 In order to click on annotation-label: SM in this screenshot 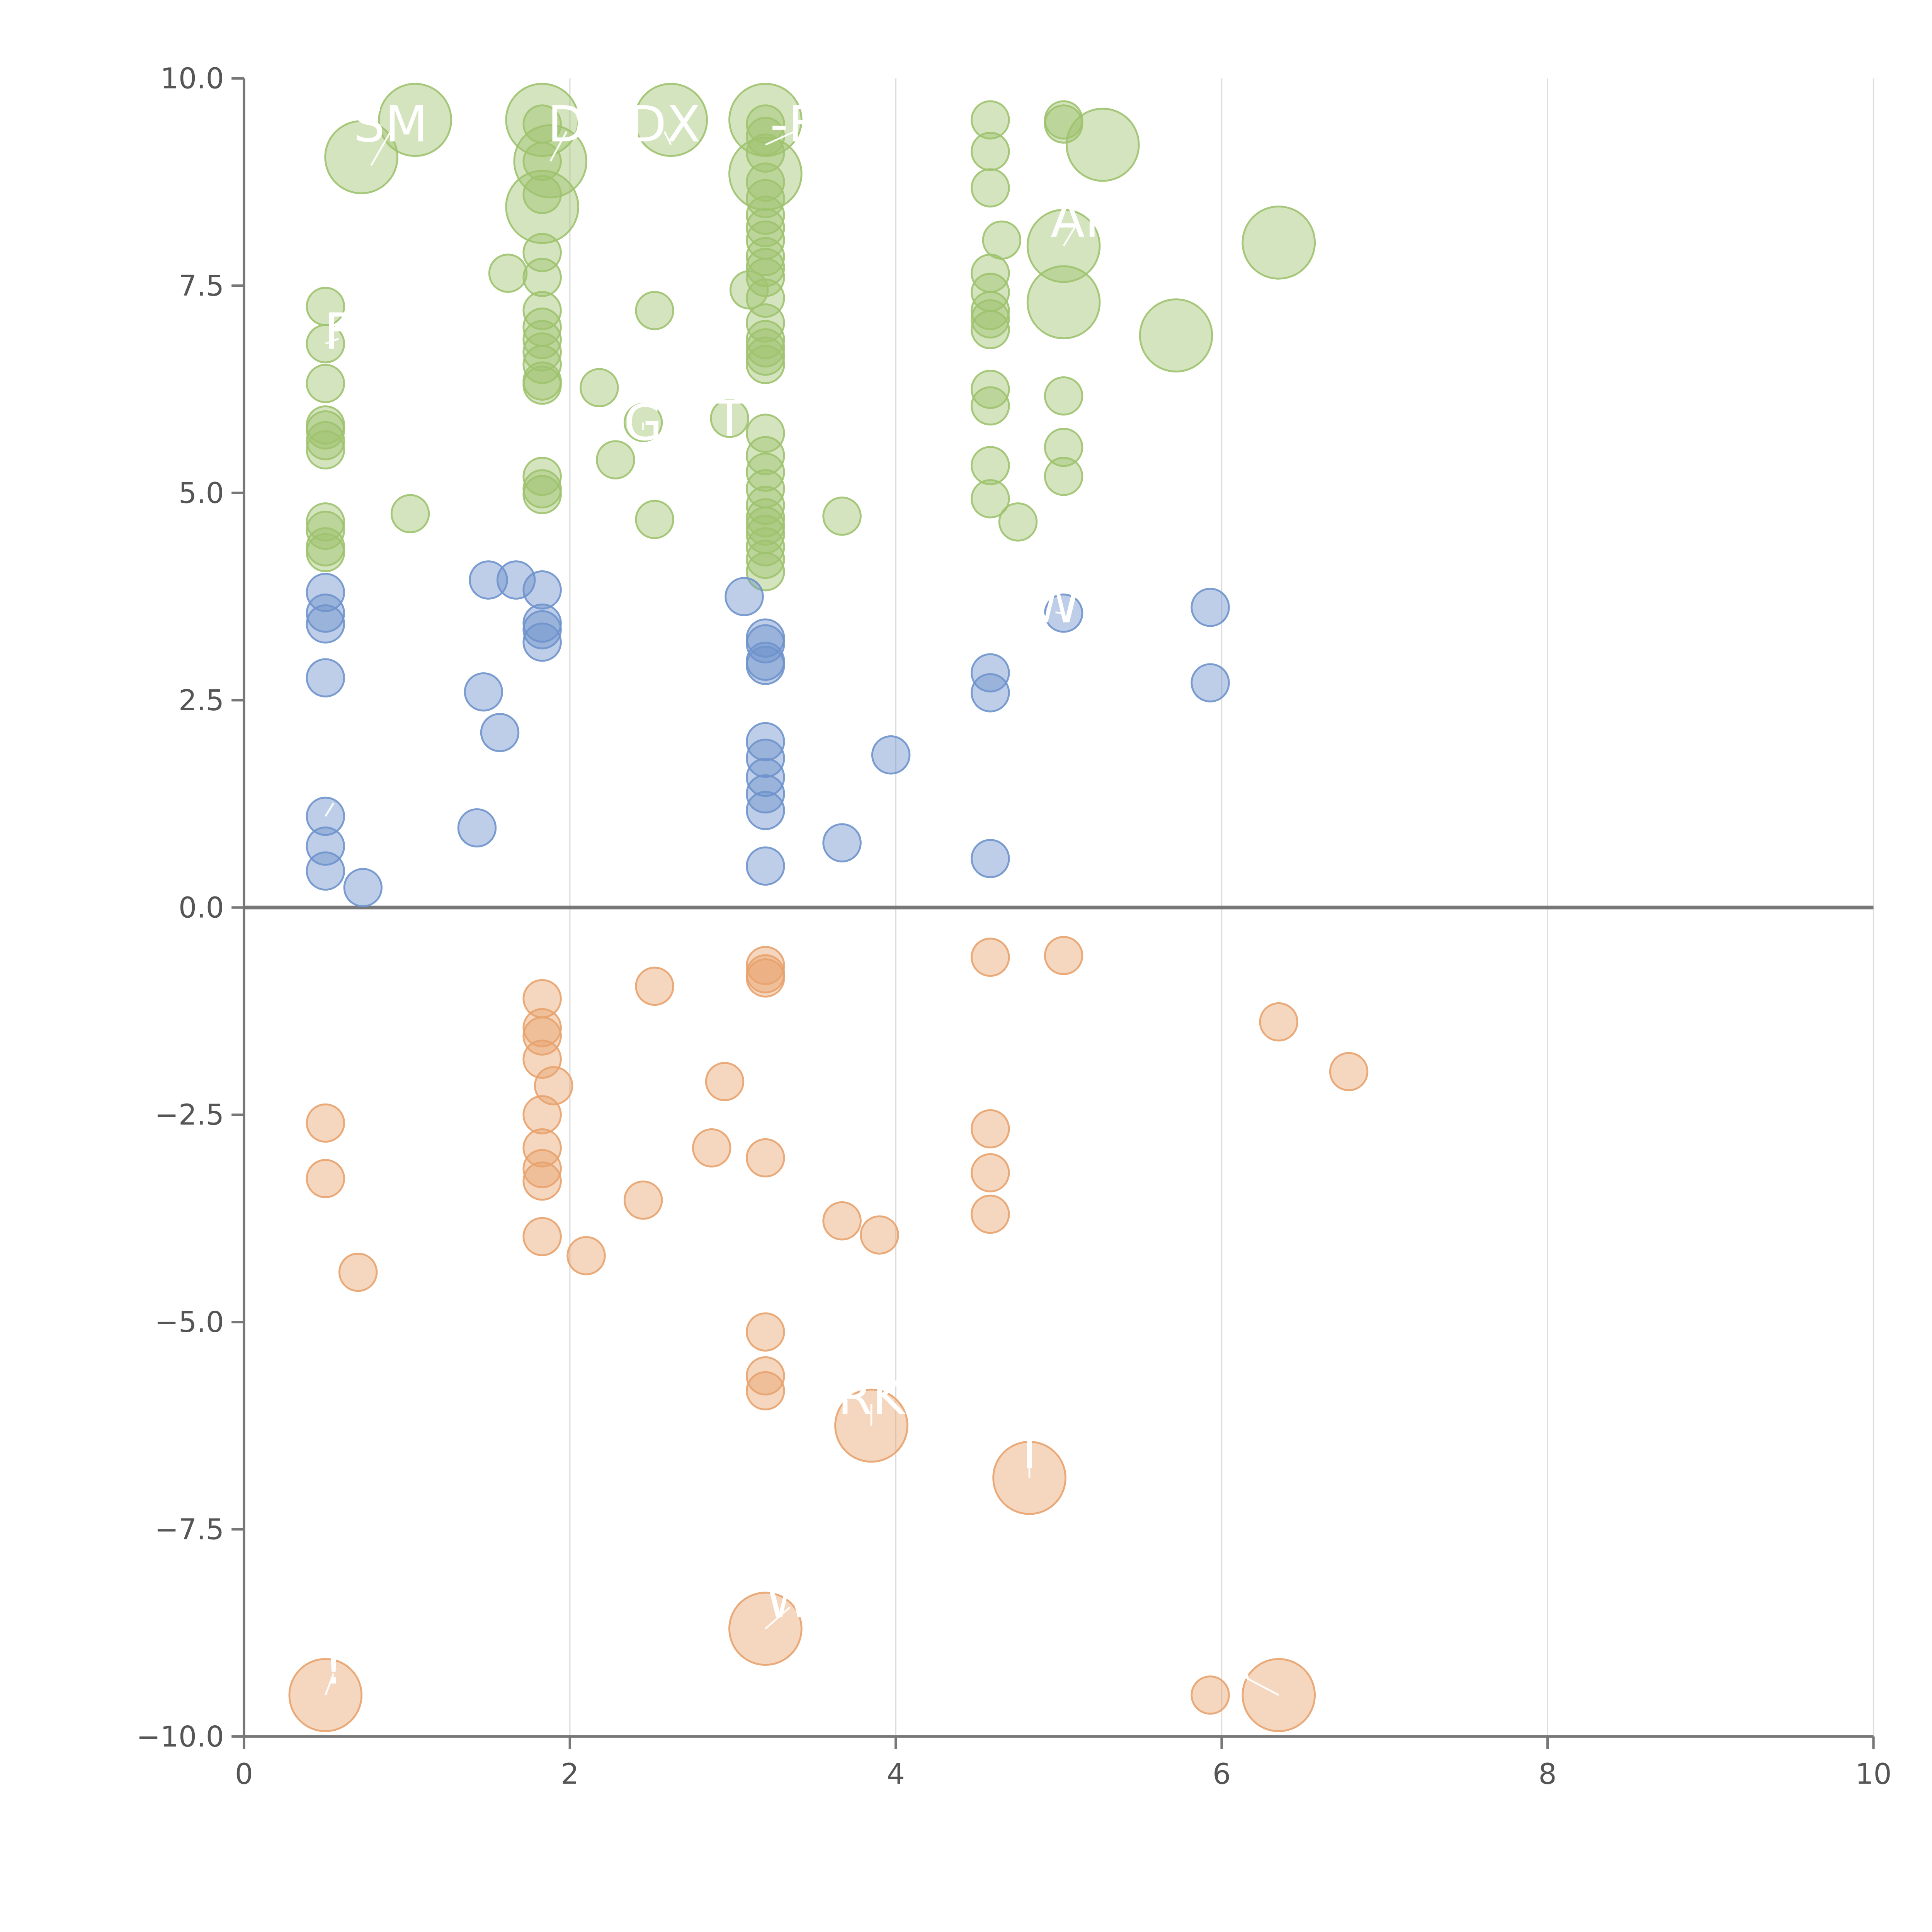, I will do `click(390, 124)`.